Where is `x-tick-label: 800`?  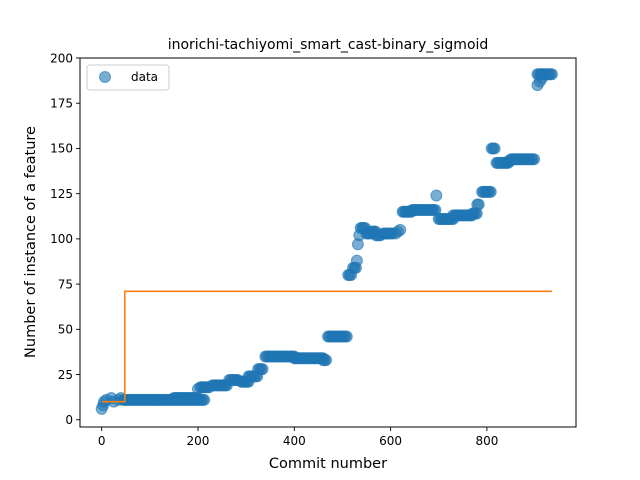 x-tick-label: 800 is located at coordinates (486, 441).